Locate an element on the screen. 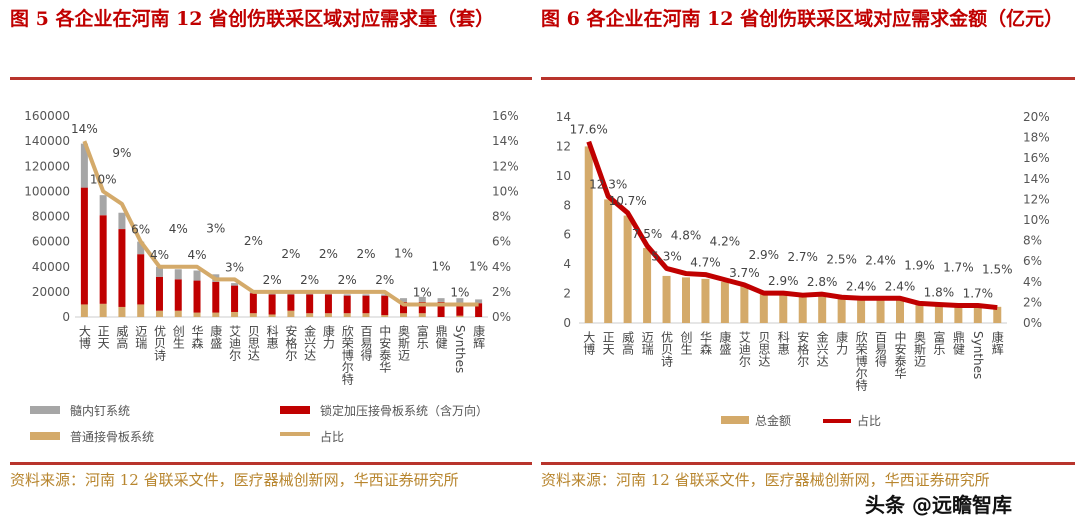 The height and width of the screenshot is (518, 1080). data-label: 4% is located at coordinates (159, 255).